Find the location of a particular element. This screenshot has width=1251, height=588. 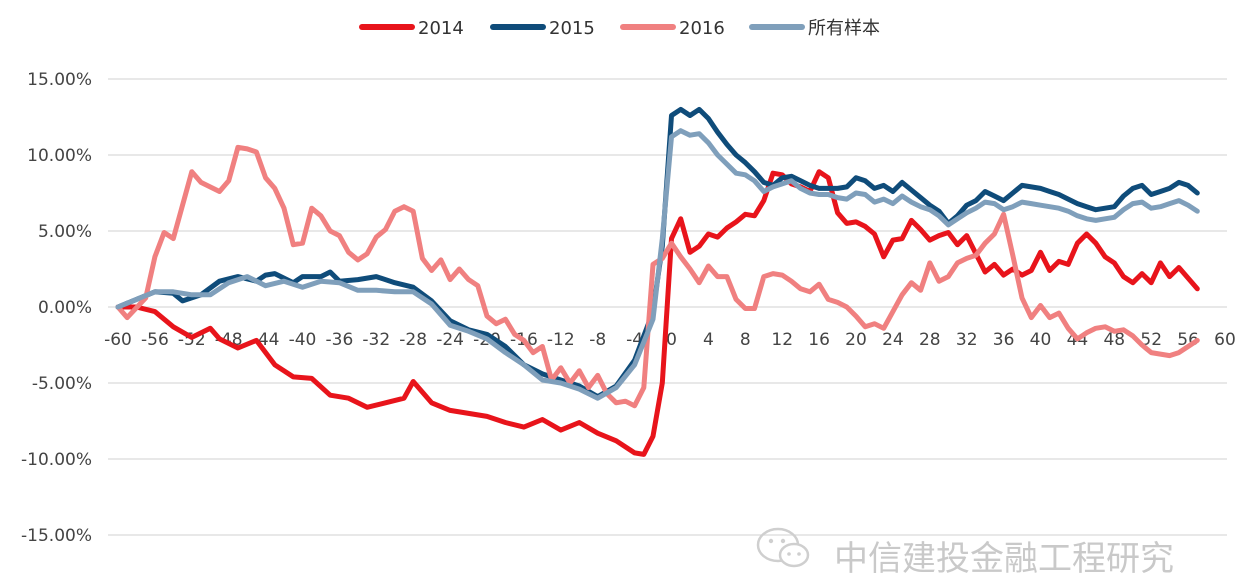

x-tick-label: -60 is located at coordinates (118, 340).